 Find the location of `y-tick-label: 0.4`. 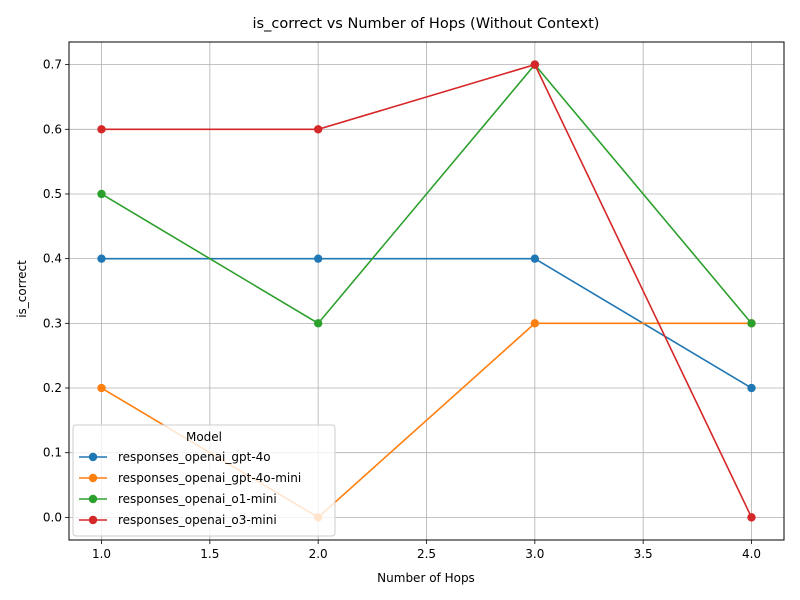

y-tick-label: 0.4 is located at coordinates (52, 259).